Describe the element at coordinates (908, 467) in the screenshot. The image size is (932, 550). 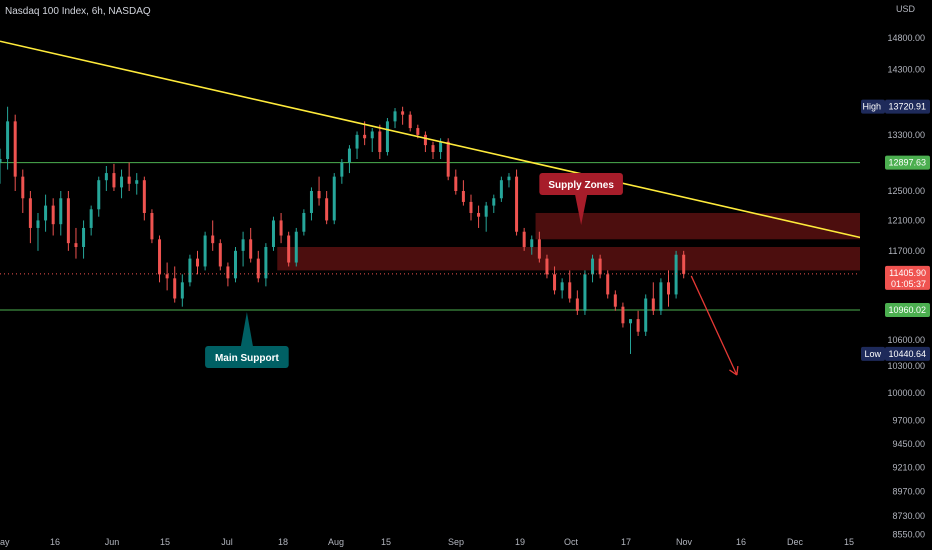
I see `price-tick-label: 9210.00` at that location.